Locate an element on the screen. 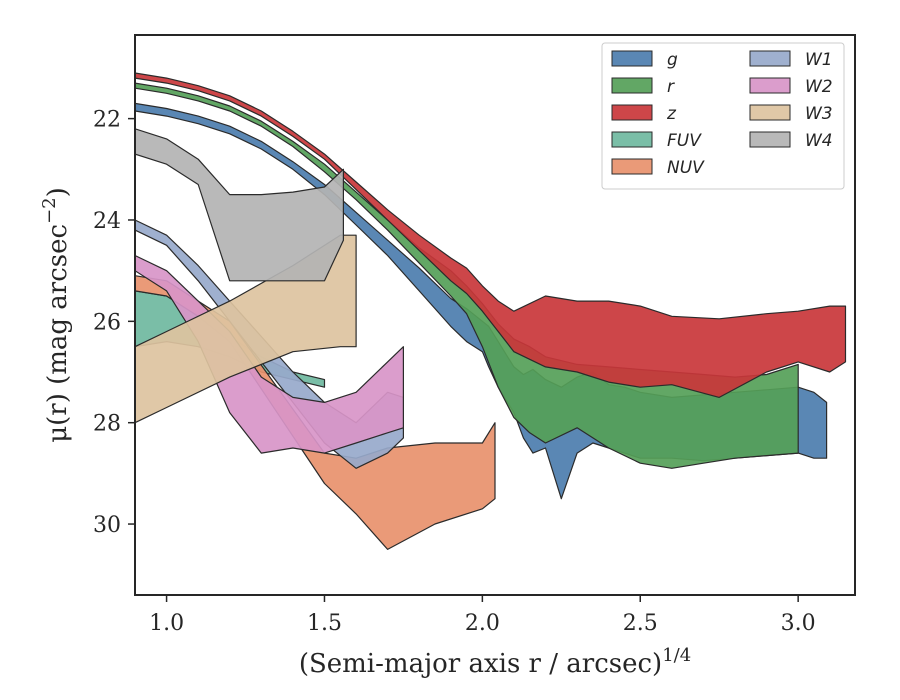 This screenshot has width=900, height=700. x-axis: 1.0 1.5 2.0 2.5 3.0 is located at coordinates (482, 615).